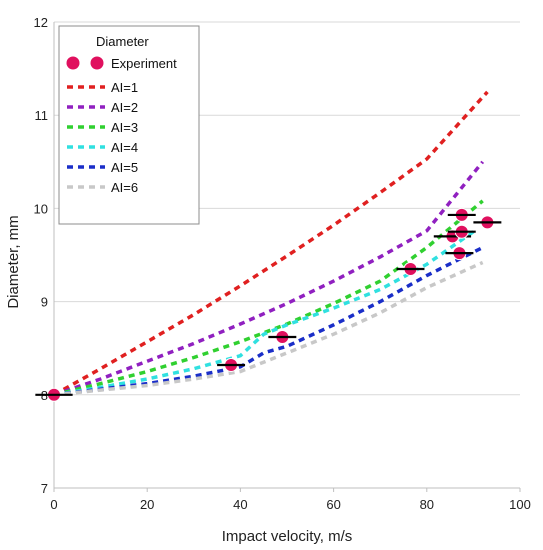 Image resolution: width=543 pixels, height=550 pixels. What do you see at coordinates (41, 22) in the screenshot?
I see `y-tick-label: 12` at bounding box center [41, 22].